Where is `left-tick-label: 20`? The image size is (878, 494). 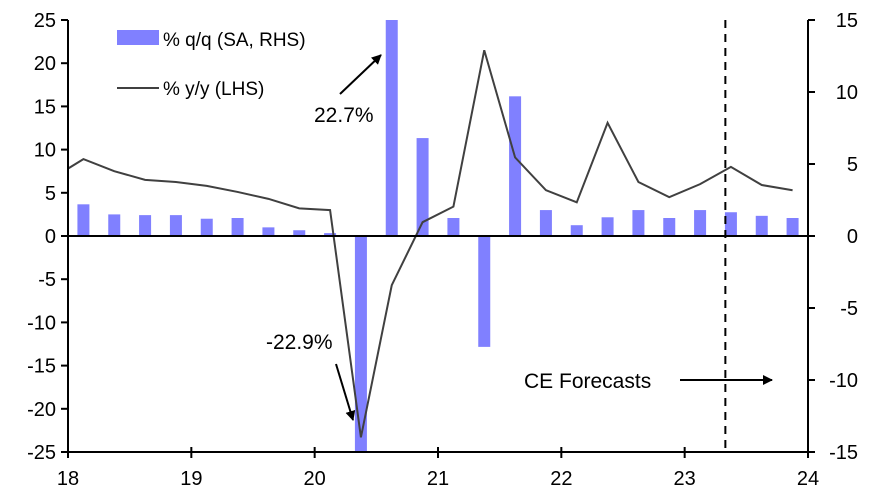 left-tick-label: 20 is located at coordinates (45, 64).